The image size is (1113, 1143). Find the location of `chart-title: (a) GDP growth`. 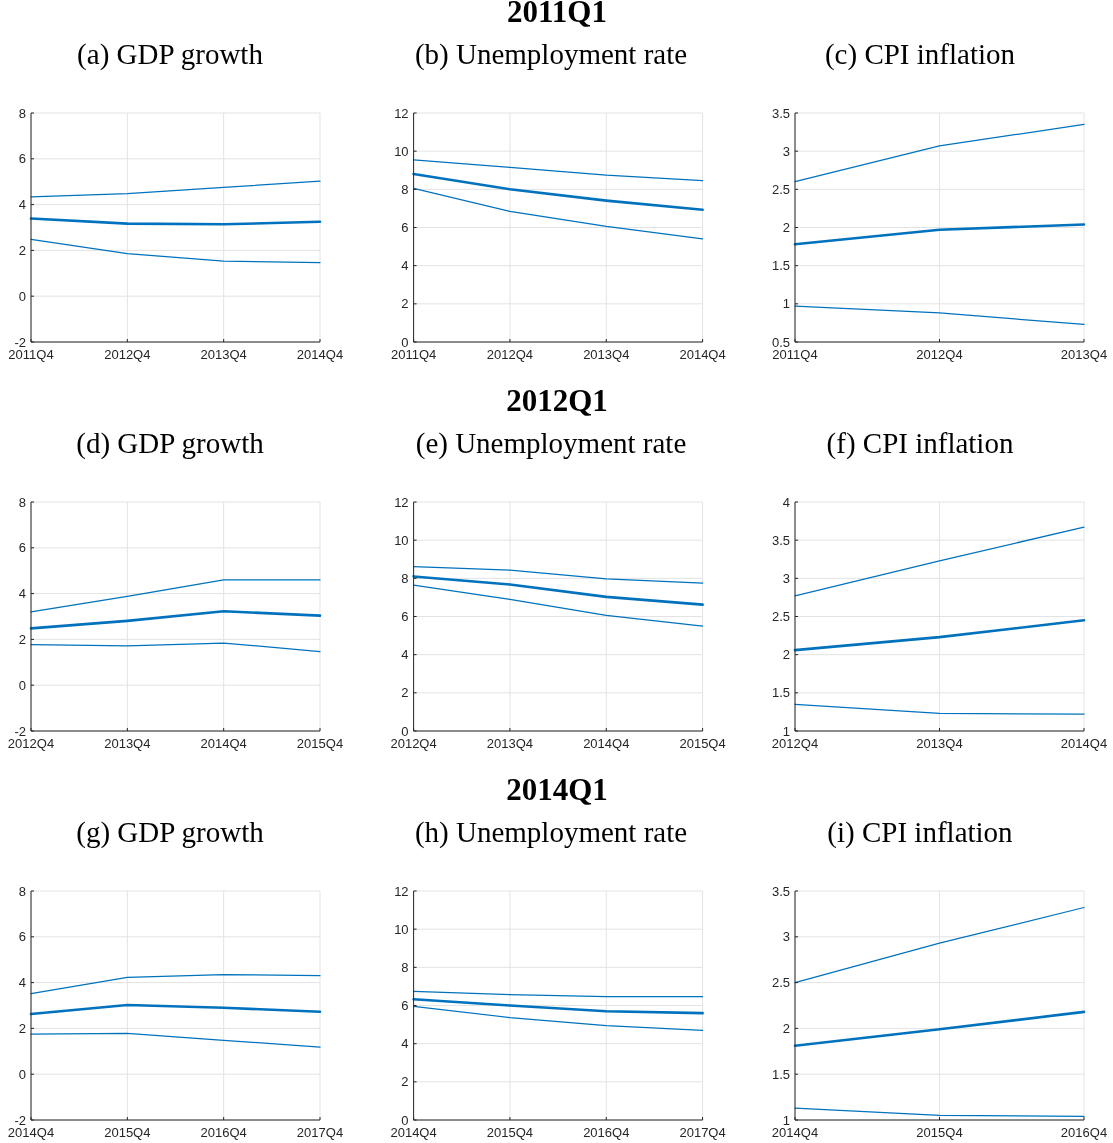

chart-title: (a) GDP growth is located at coordinates (170, 54).